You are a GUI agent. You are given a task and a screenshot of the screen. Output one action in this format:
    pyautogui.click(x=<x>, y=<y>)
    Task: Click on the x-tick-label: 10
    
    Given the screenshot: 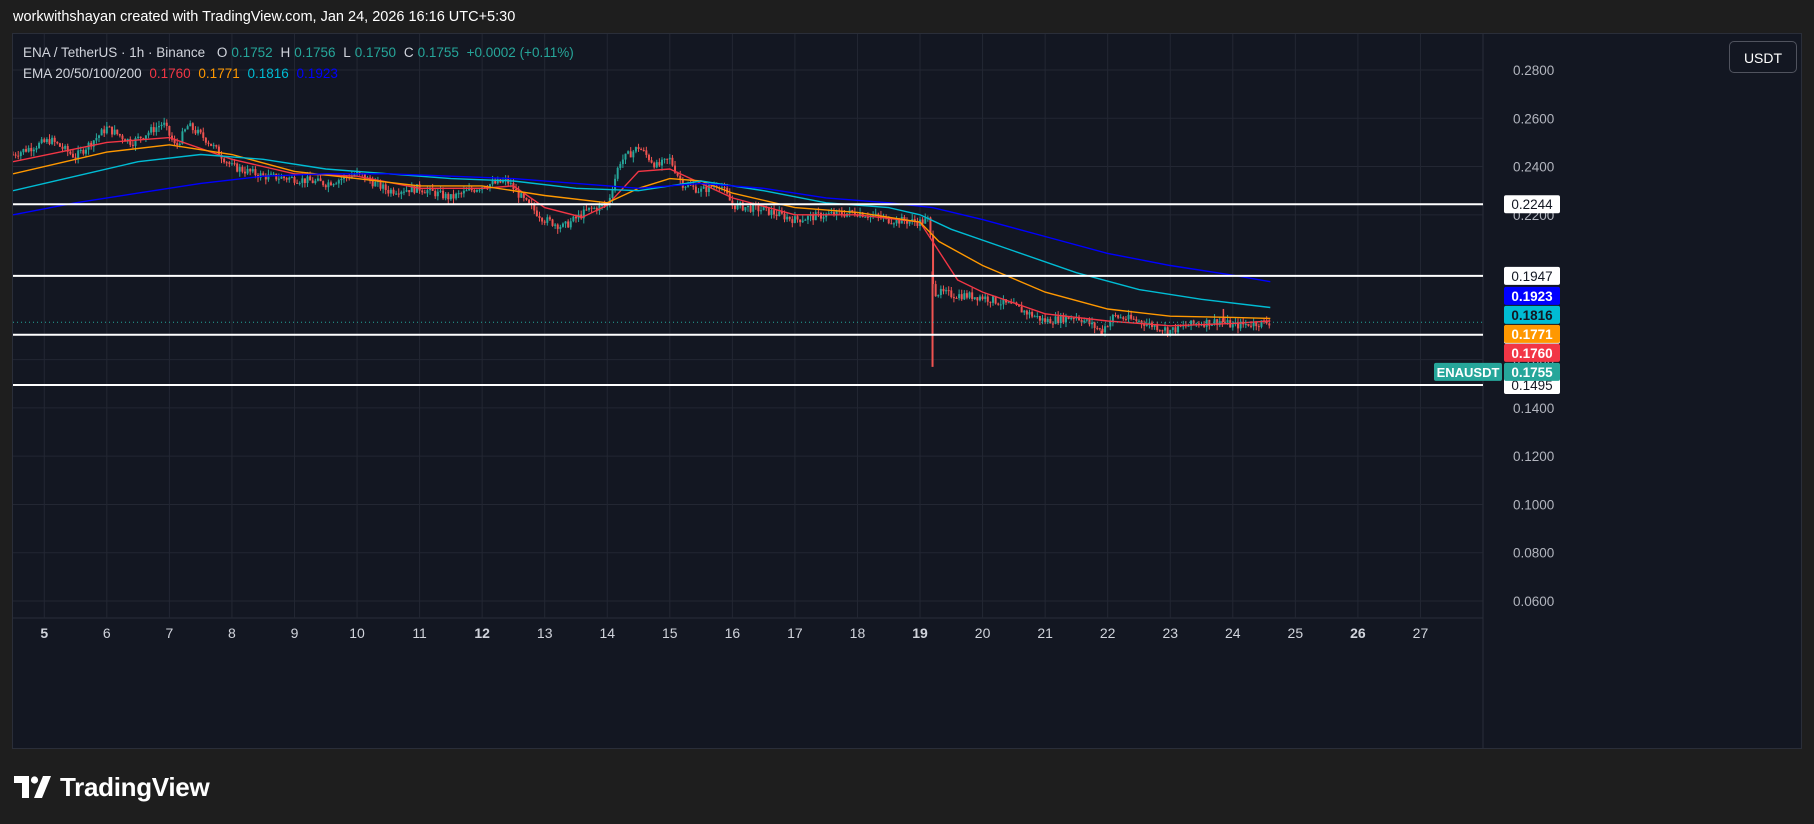 What is the action you would take?
    pyautogui.click(x=357, y=633)
    